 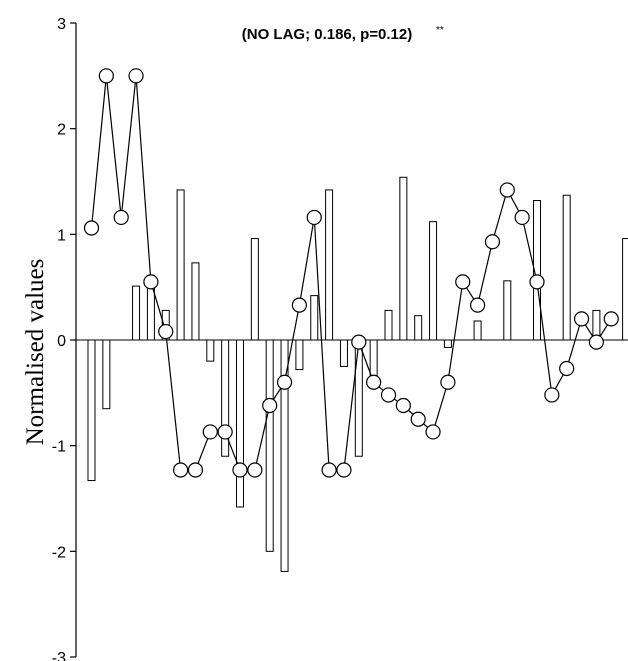 I want to click on y-axis-label: Normalised values, so click(x=35, y=352).